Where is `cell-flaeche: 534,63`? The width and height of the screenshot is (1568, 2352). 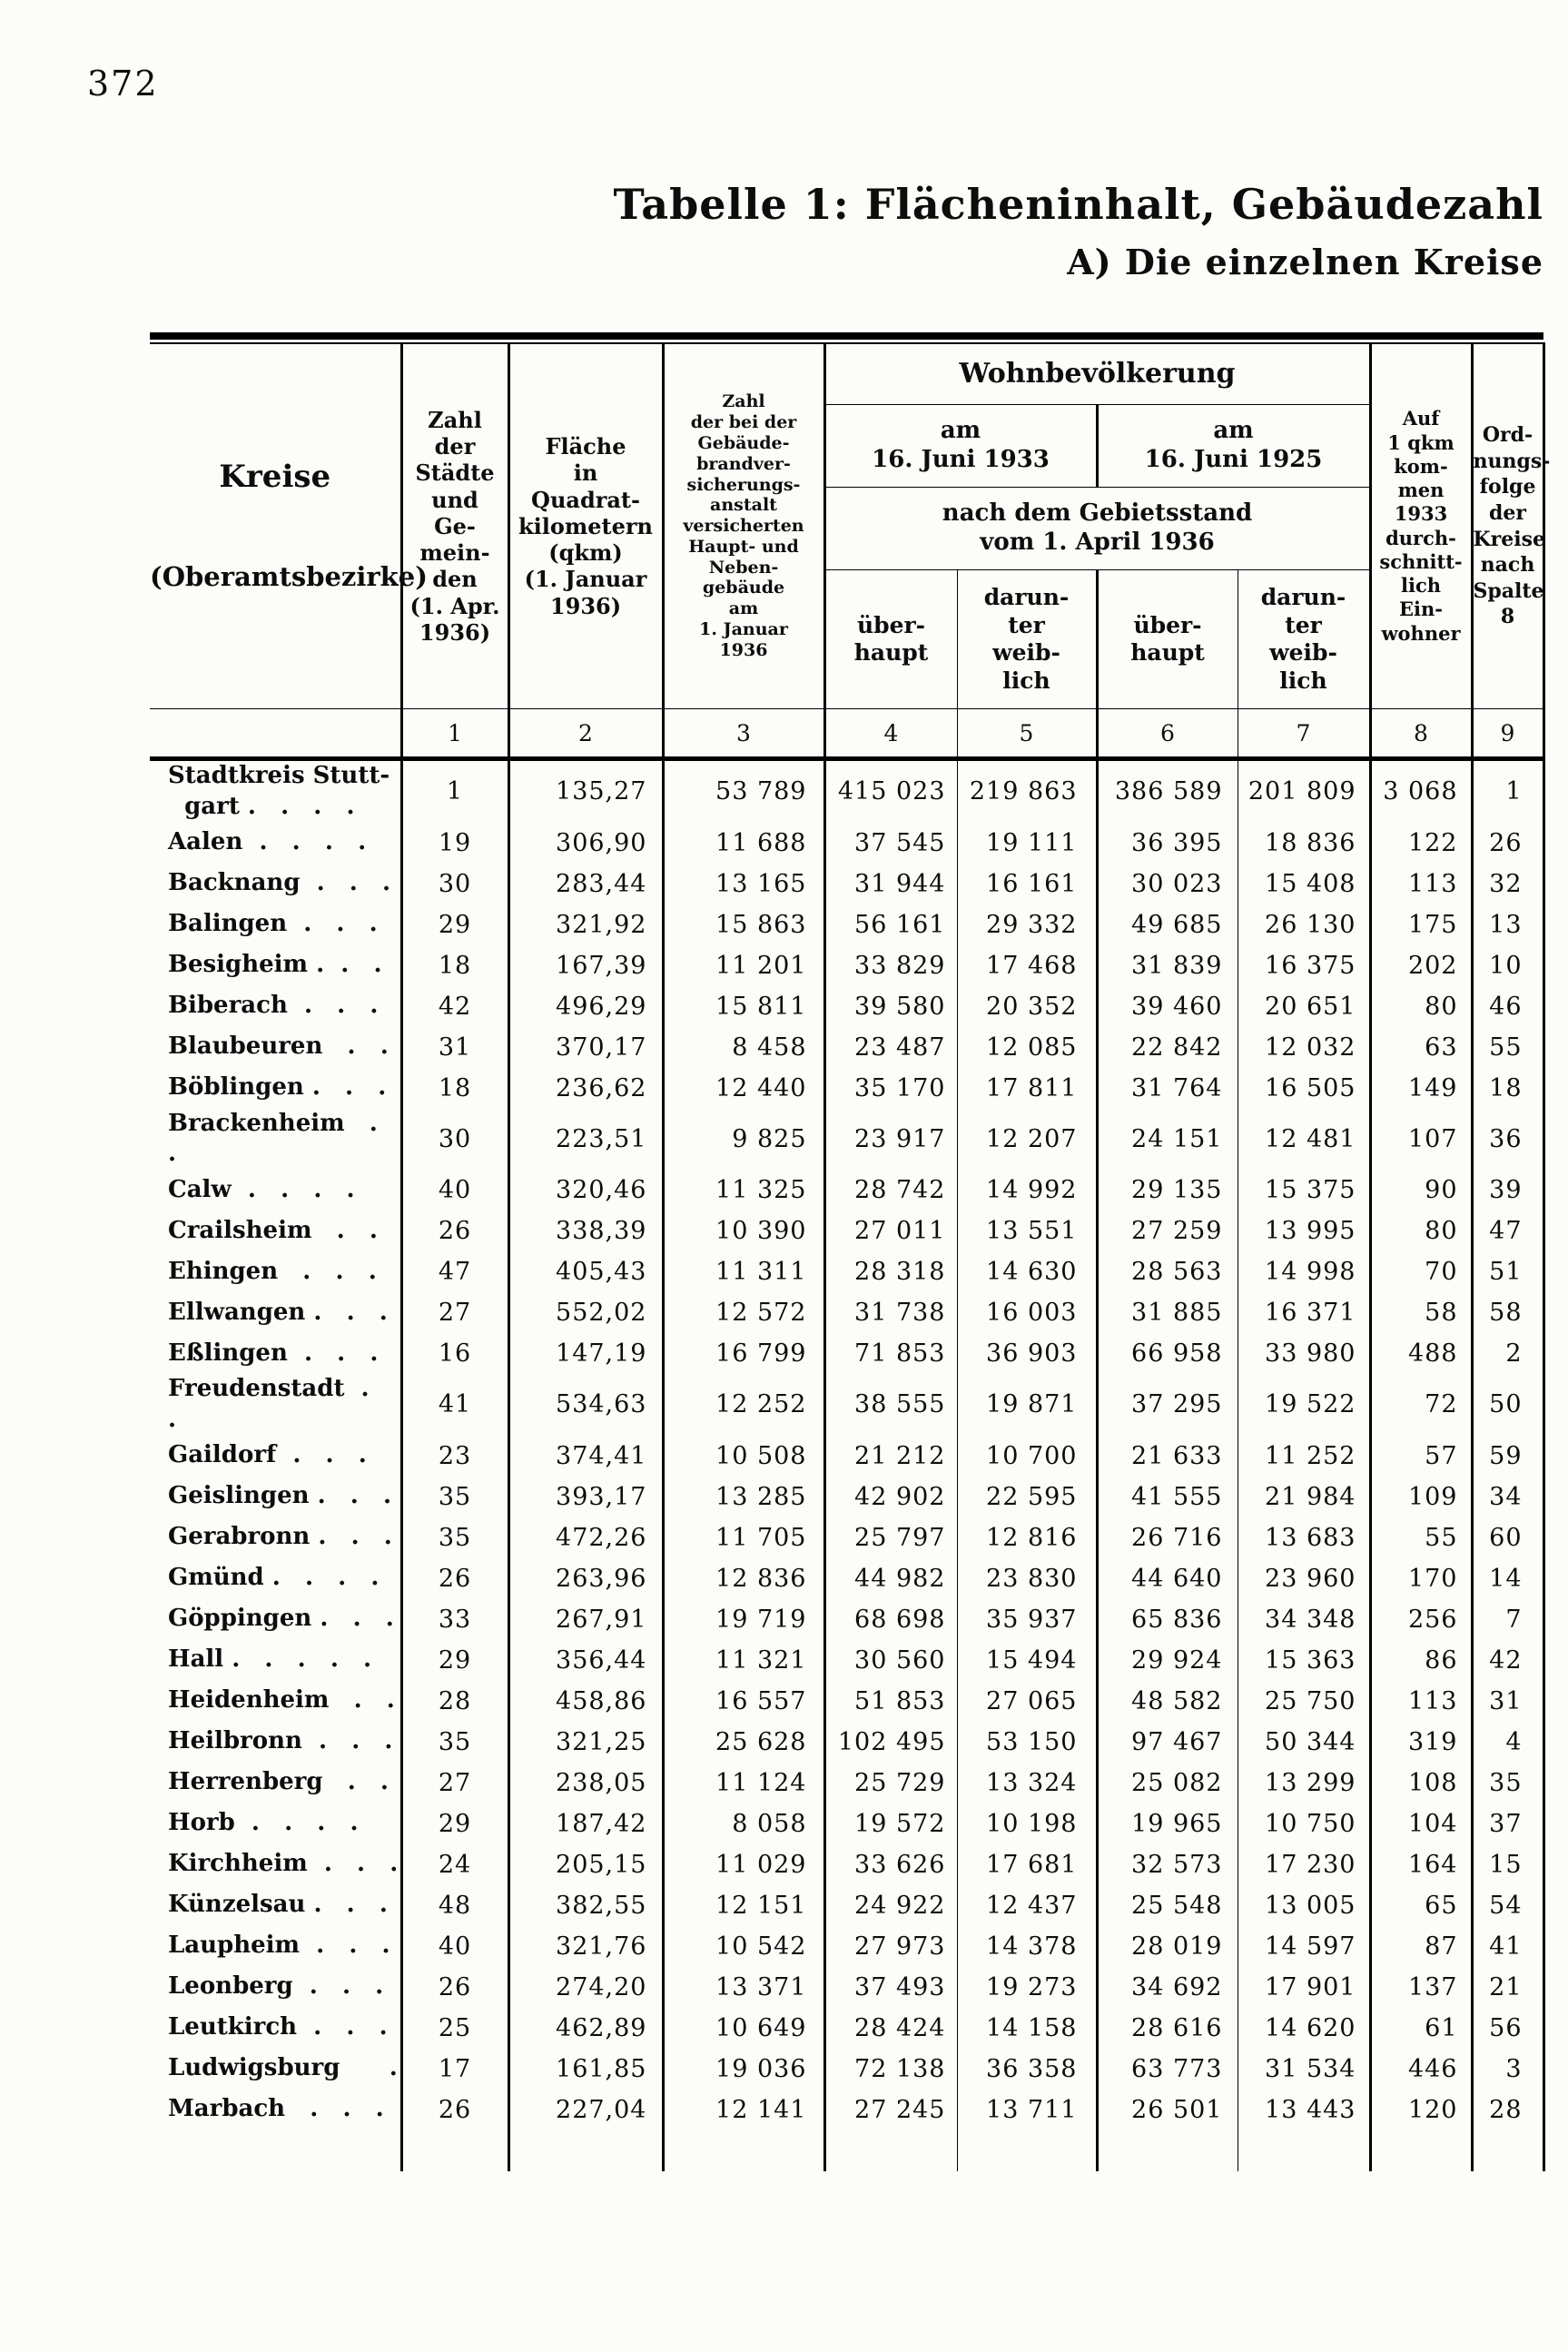
cell-flaeche: 534,63 is located at coordinates (585, 1405).